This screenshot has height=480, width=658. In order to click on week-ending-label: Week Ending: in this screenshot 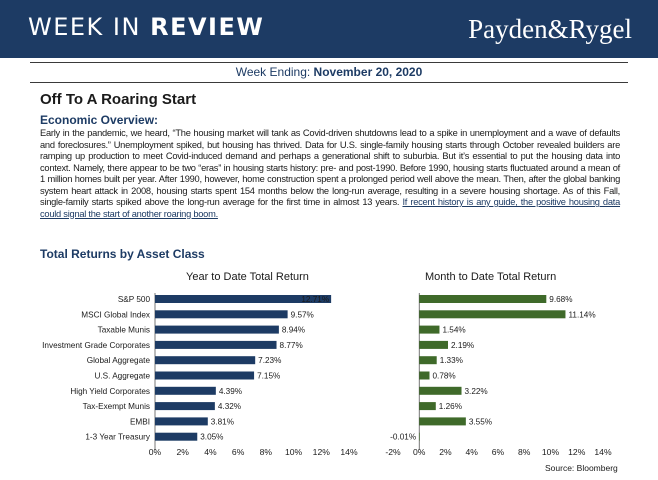, I will do `click(274, 72)`.